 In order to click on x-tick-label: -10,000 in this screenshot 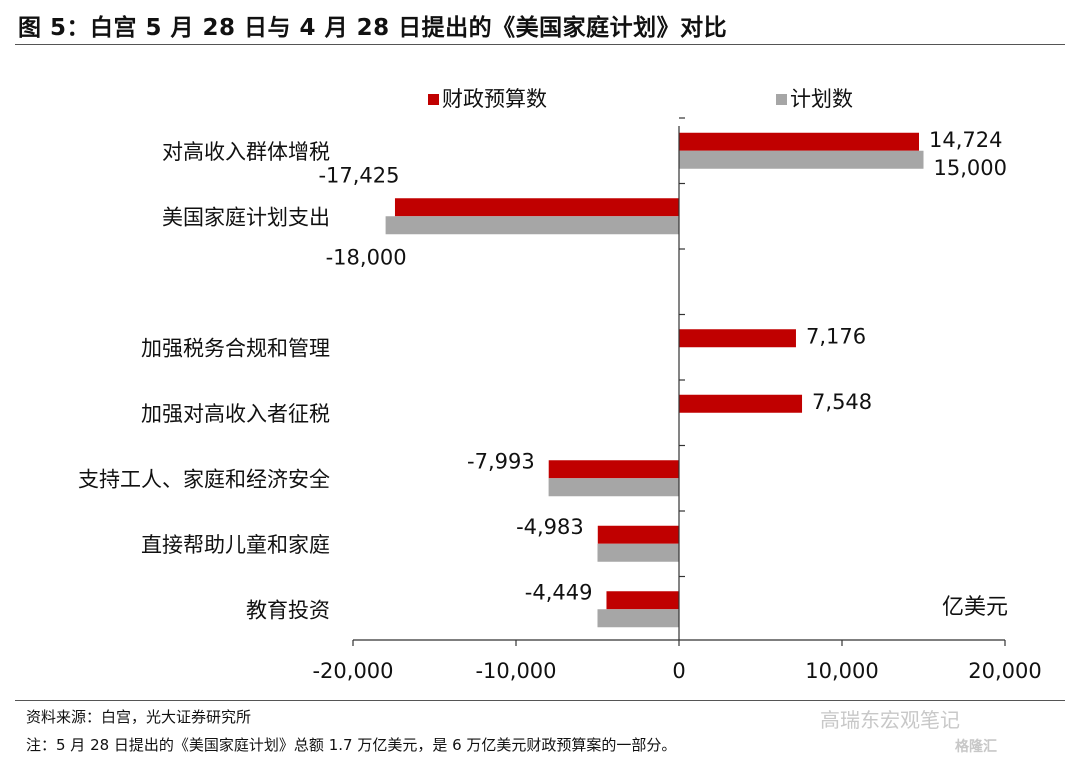, I will do `click(515, 671)`.